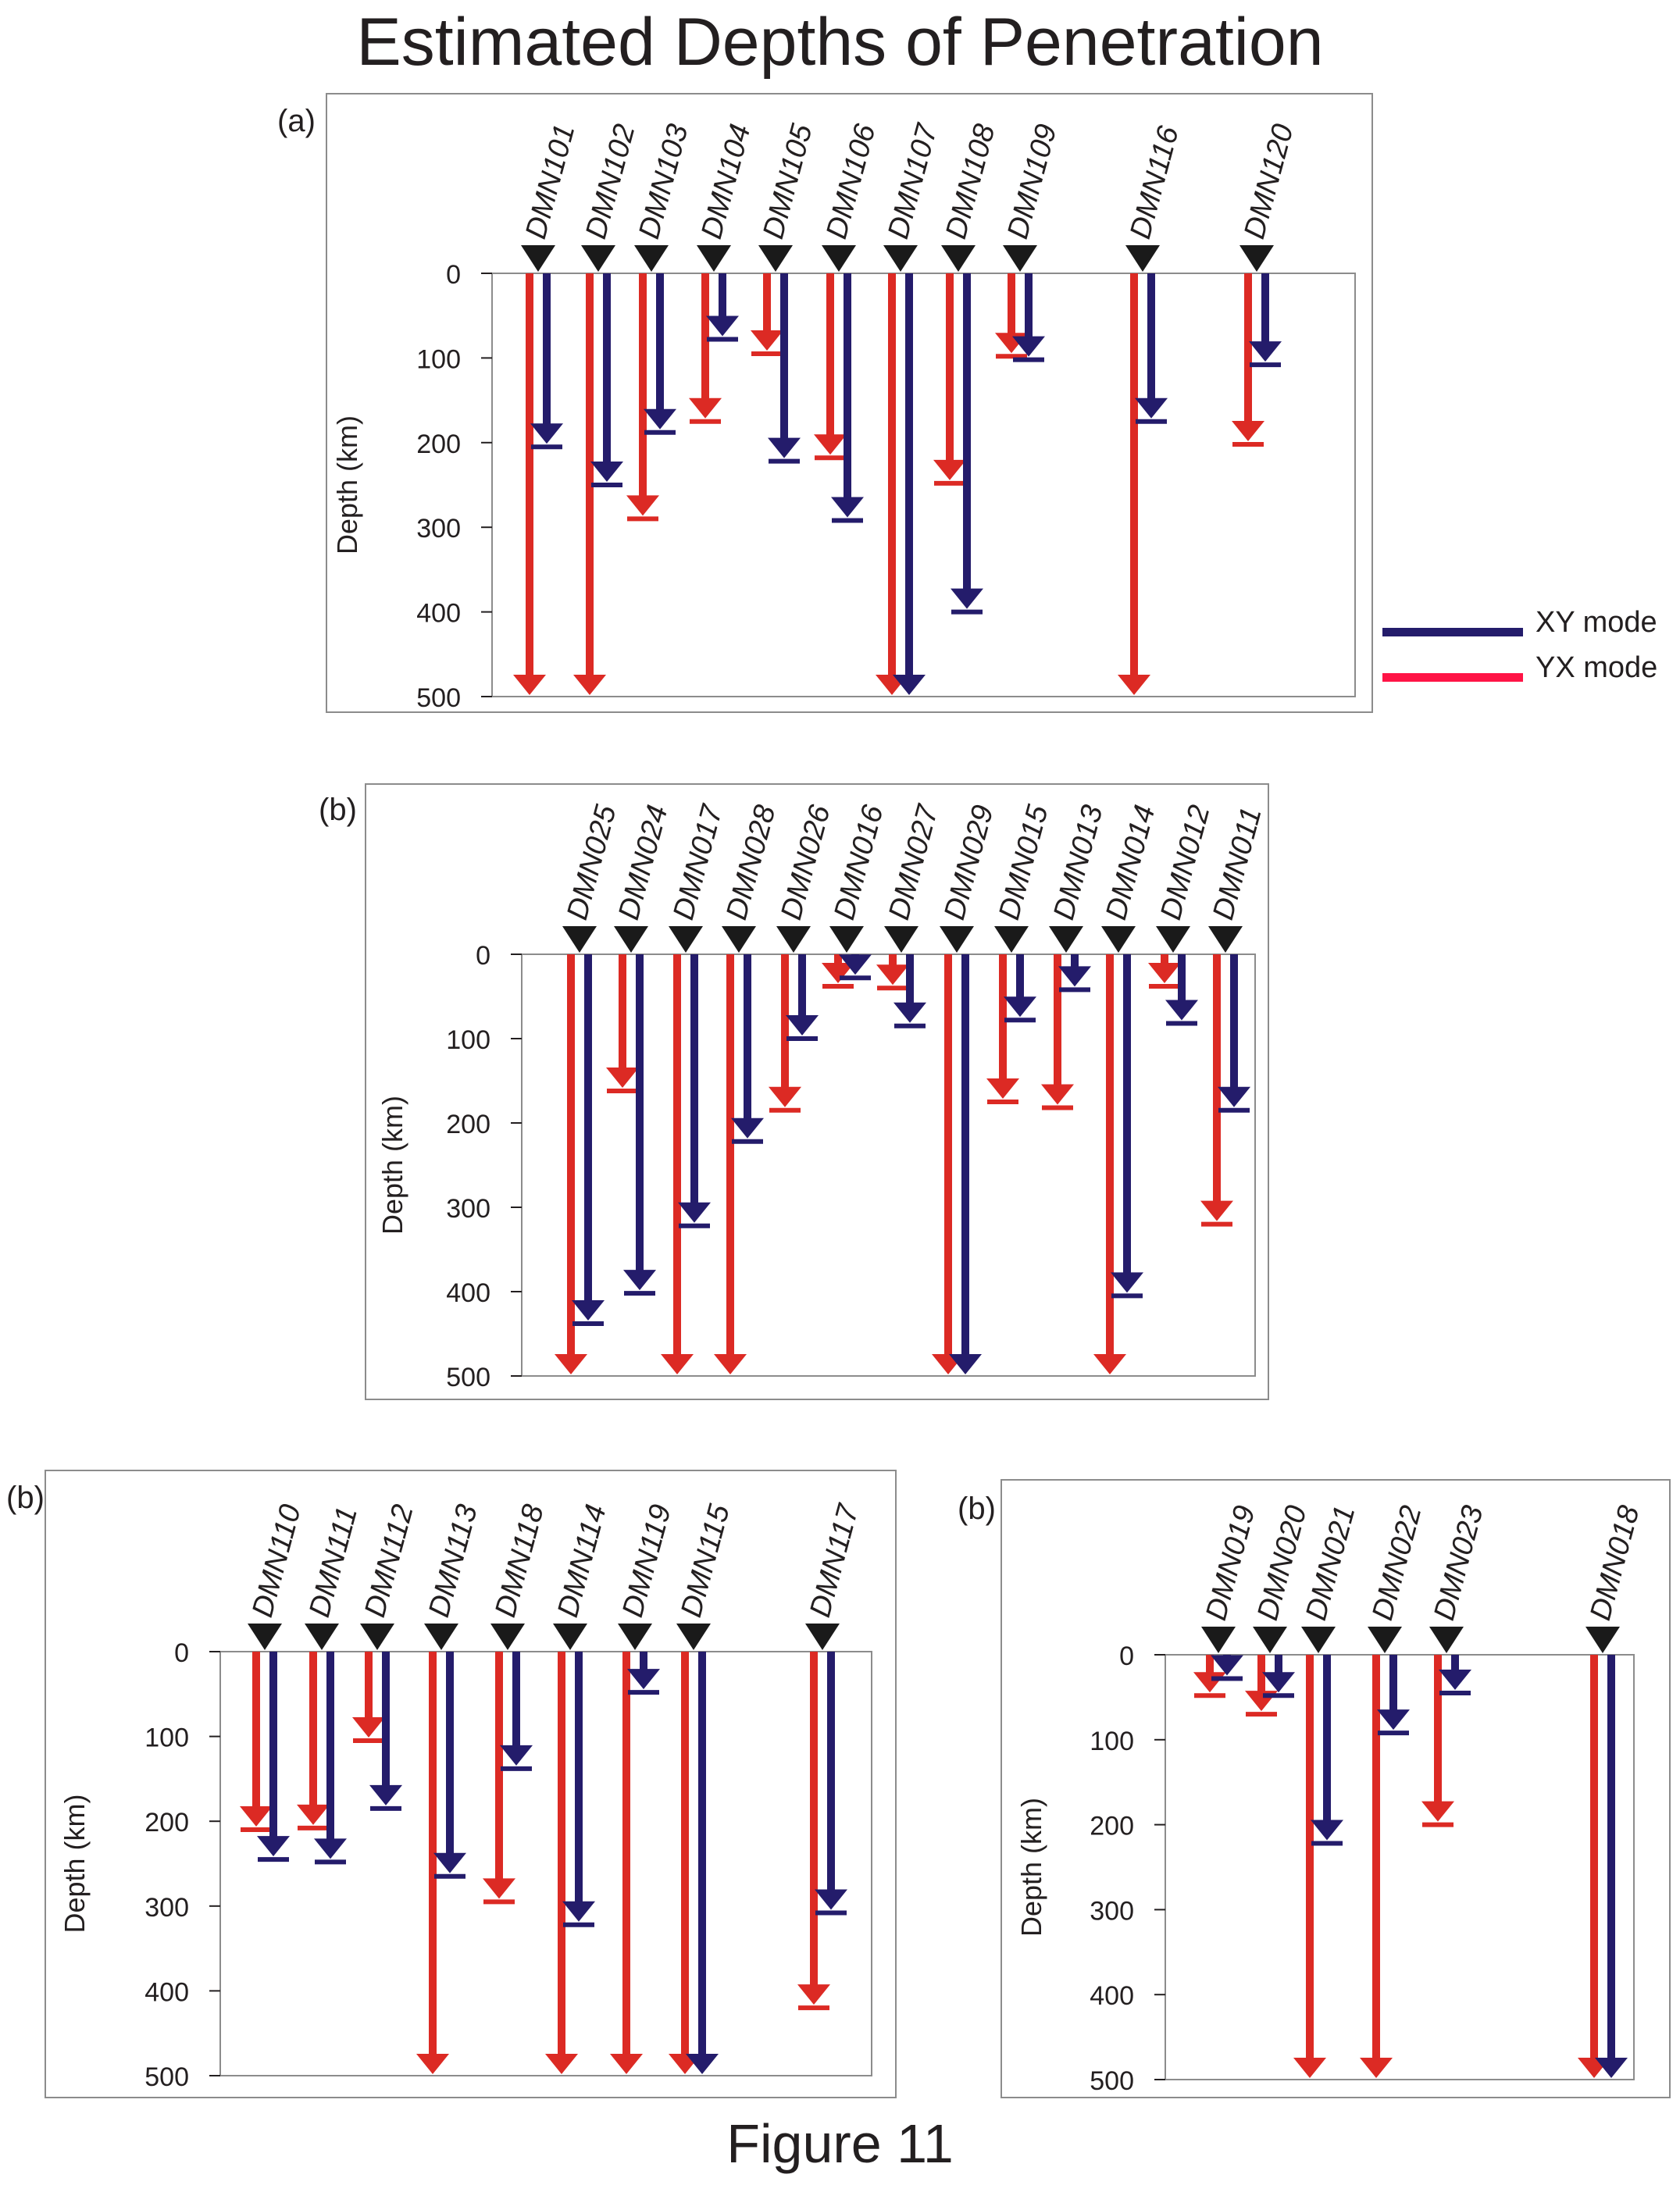  I want to click on panel-3-ytick-label: 200, so click(166, 1823).